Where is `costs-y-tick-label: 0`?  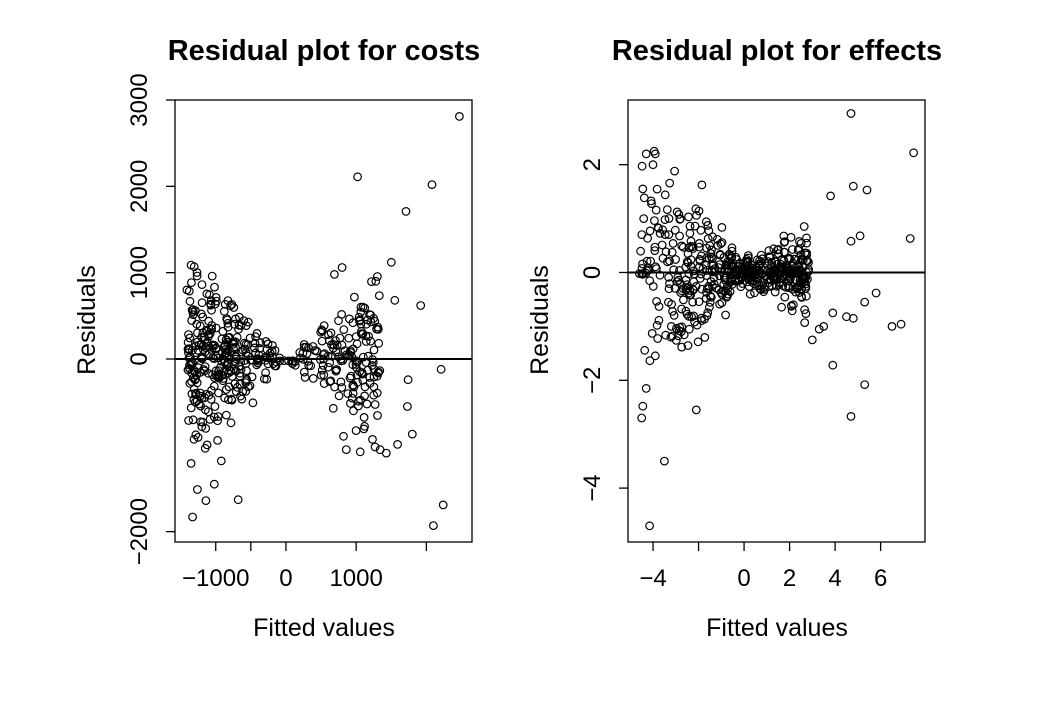
costs-y-tick-label: 0 is located at coordinates (139, 358).